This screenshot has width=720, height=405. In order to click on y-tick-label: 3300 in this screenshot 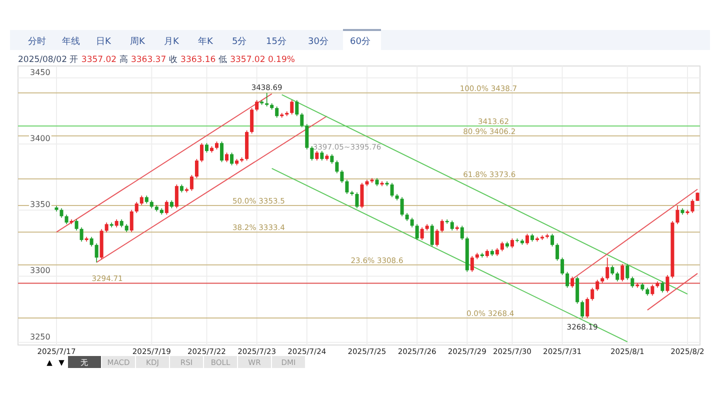, I will do `click(40, 271)`.